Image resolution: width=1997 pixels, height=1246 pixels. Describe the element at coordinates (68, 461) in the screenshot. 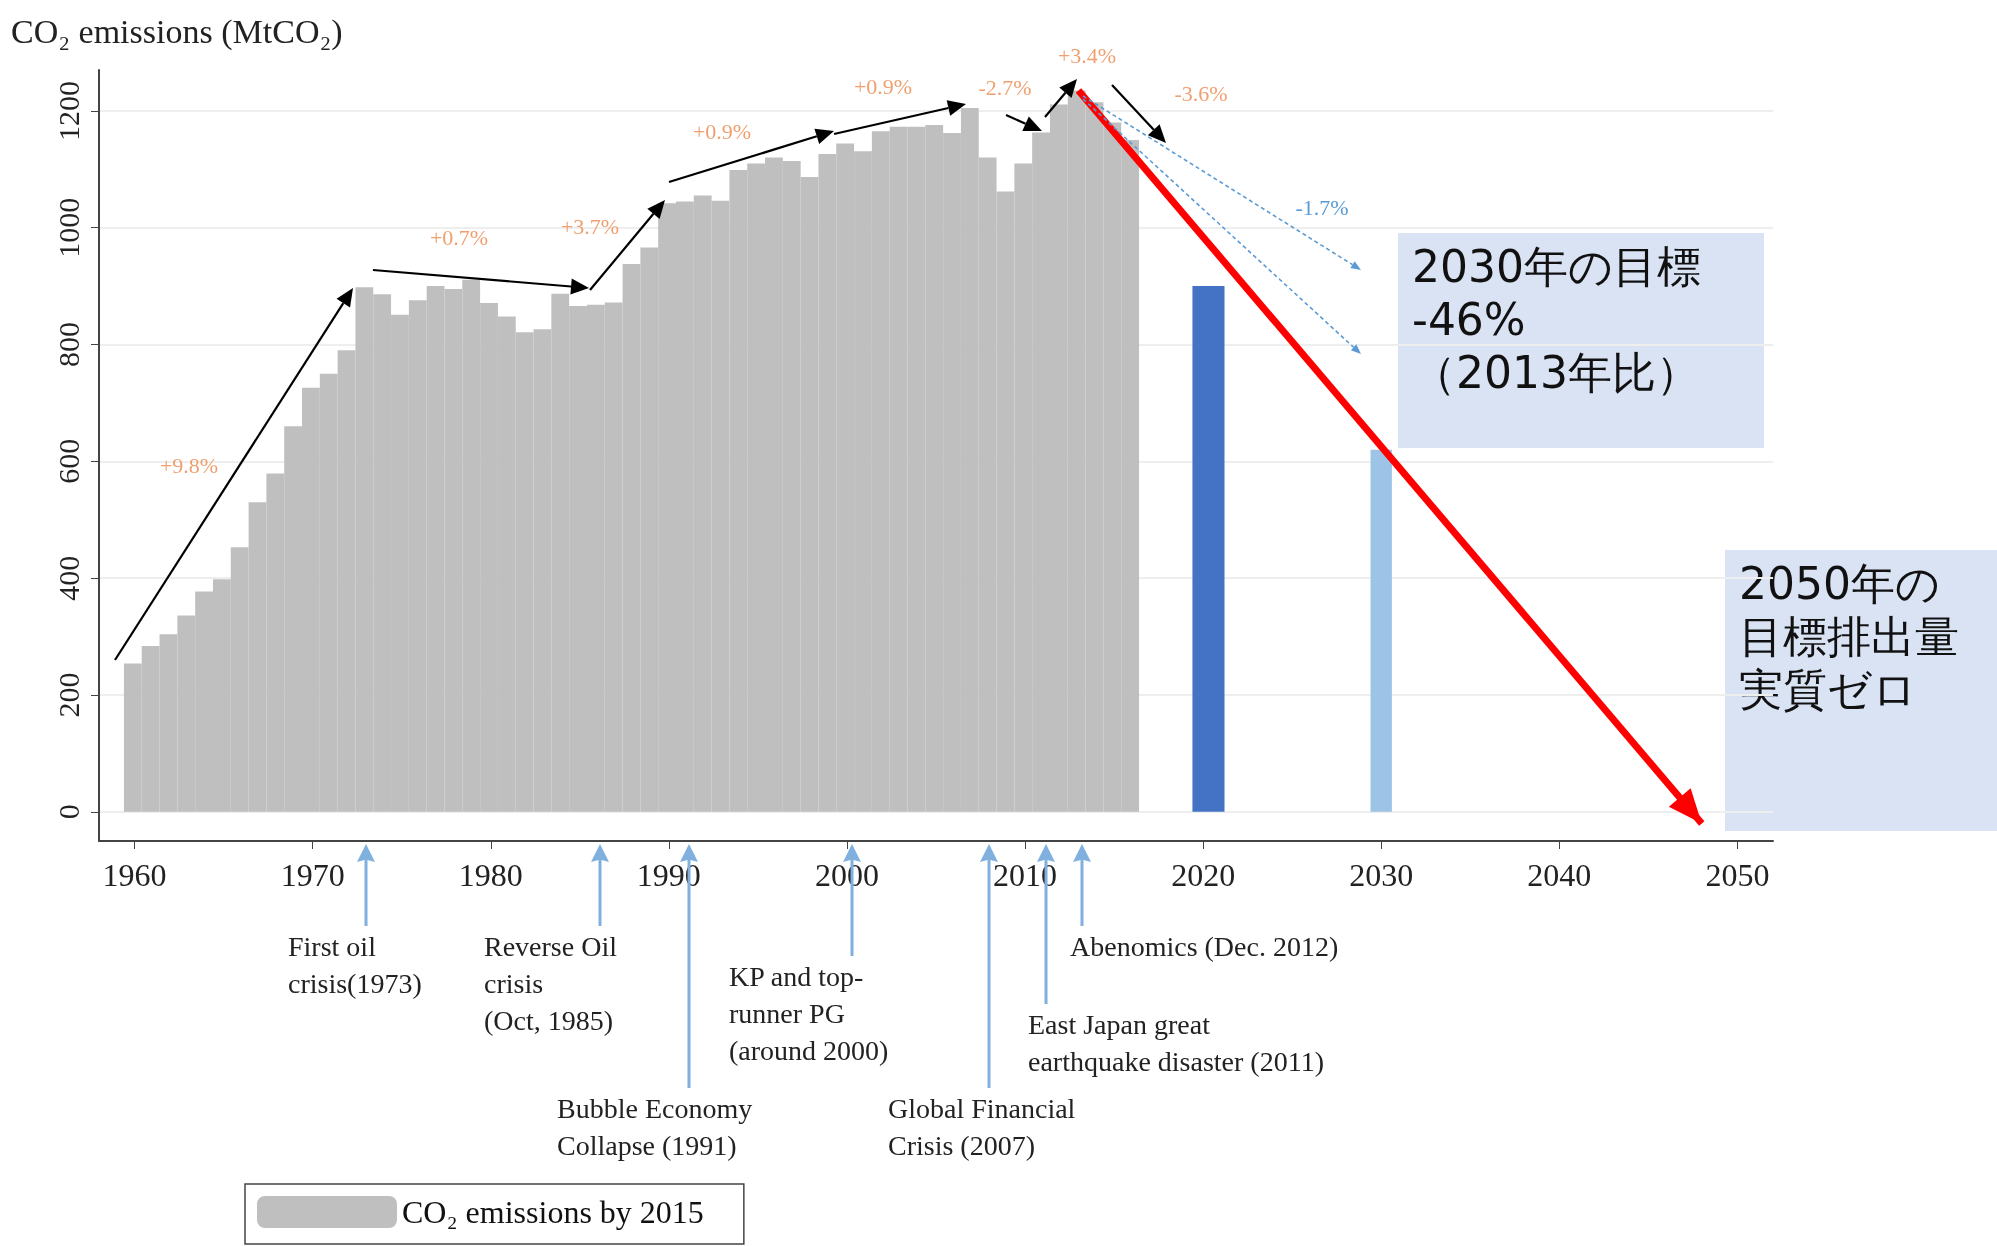

I see `y-tick-label: 600` at that location.